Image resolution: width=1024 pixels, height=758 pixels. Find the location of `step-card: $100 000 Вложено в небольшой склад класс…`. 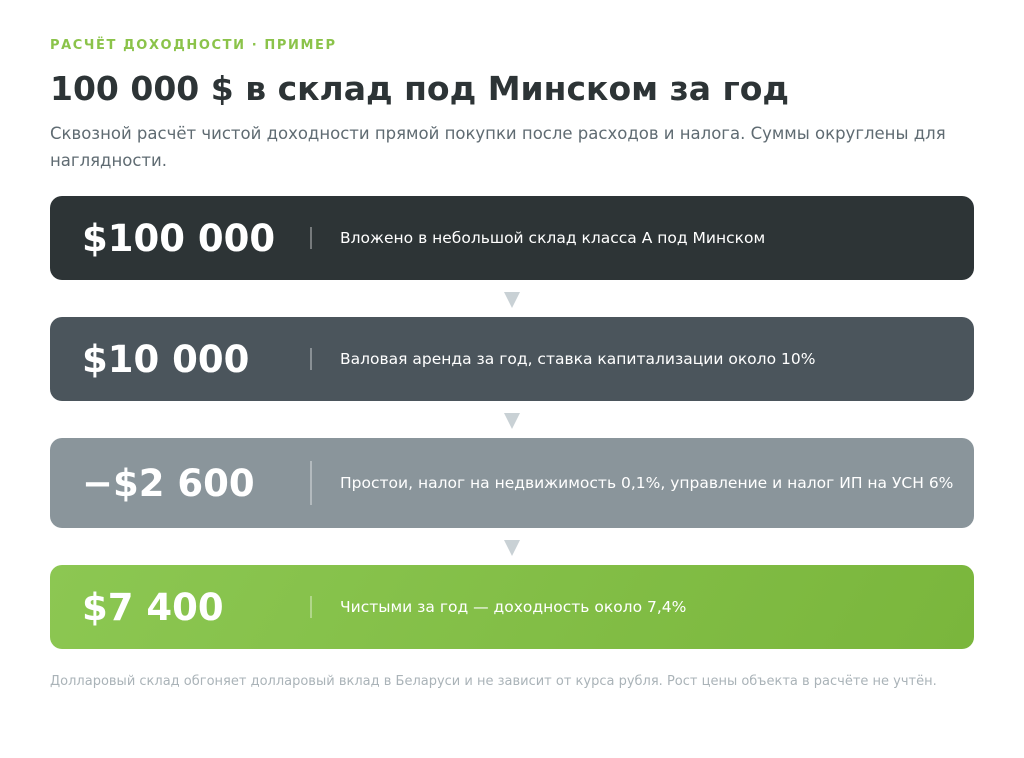

step-card: $100 000 Вложено в небольшой склад класс… is located at coordinates (512, 238).